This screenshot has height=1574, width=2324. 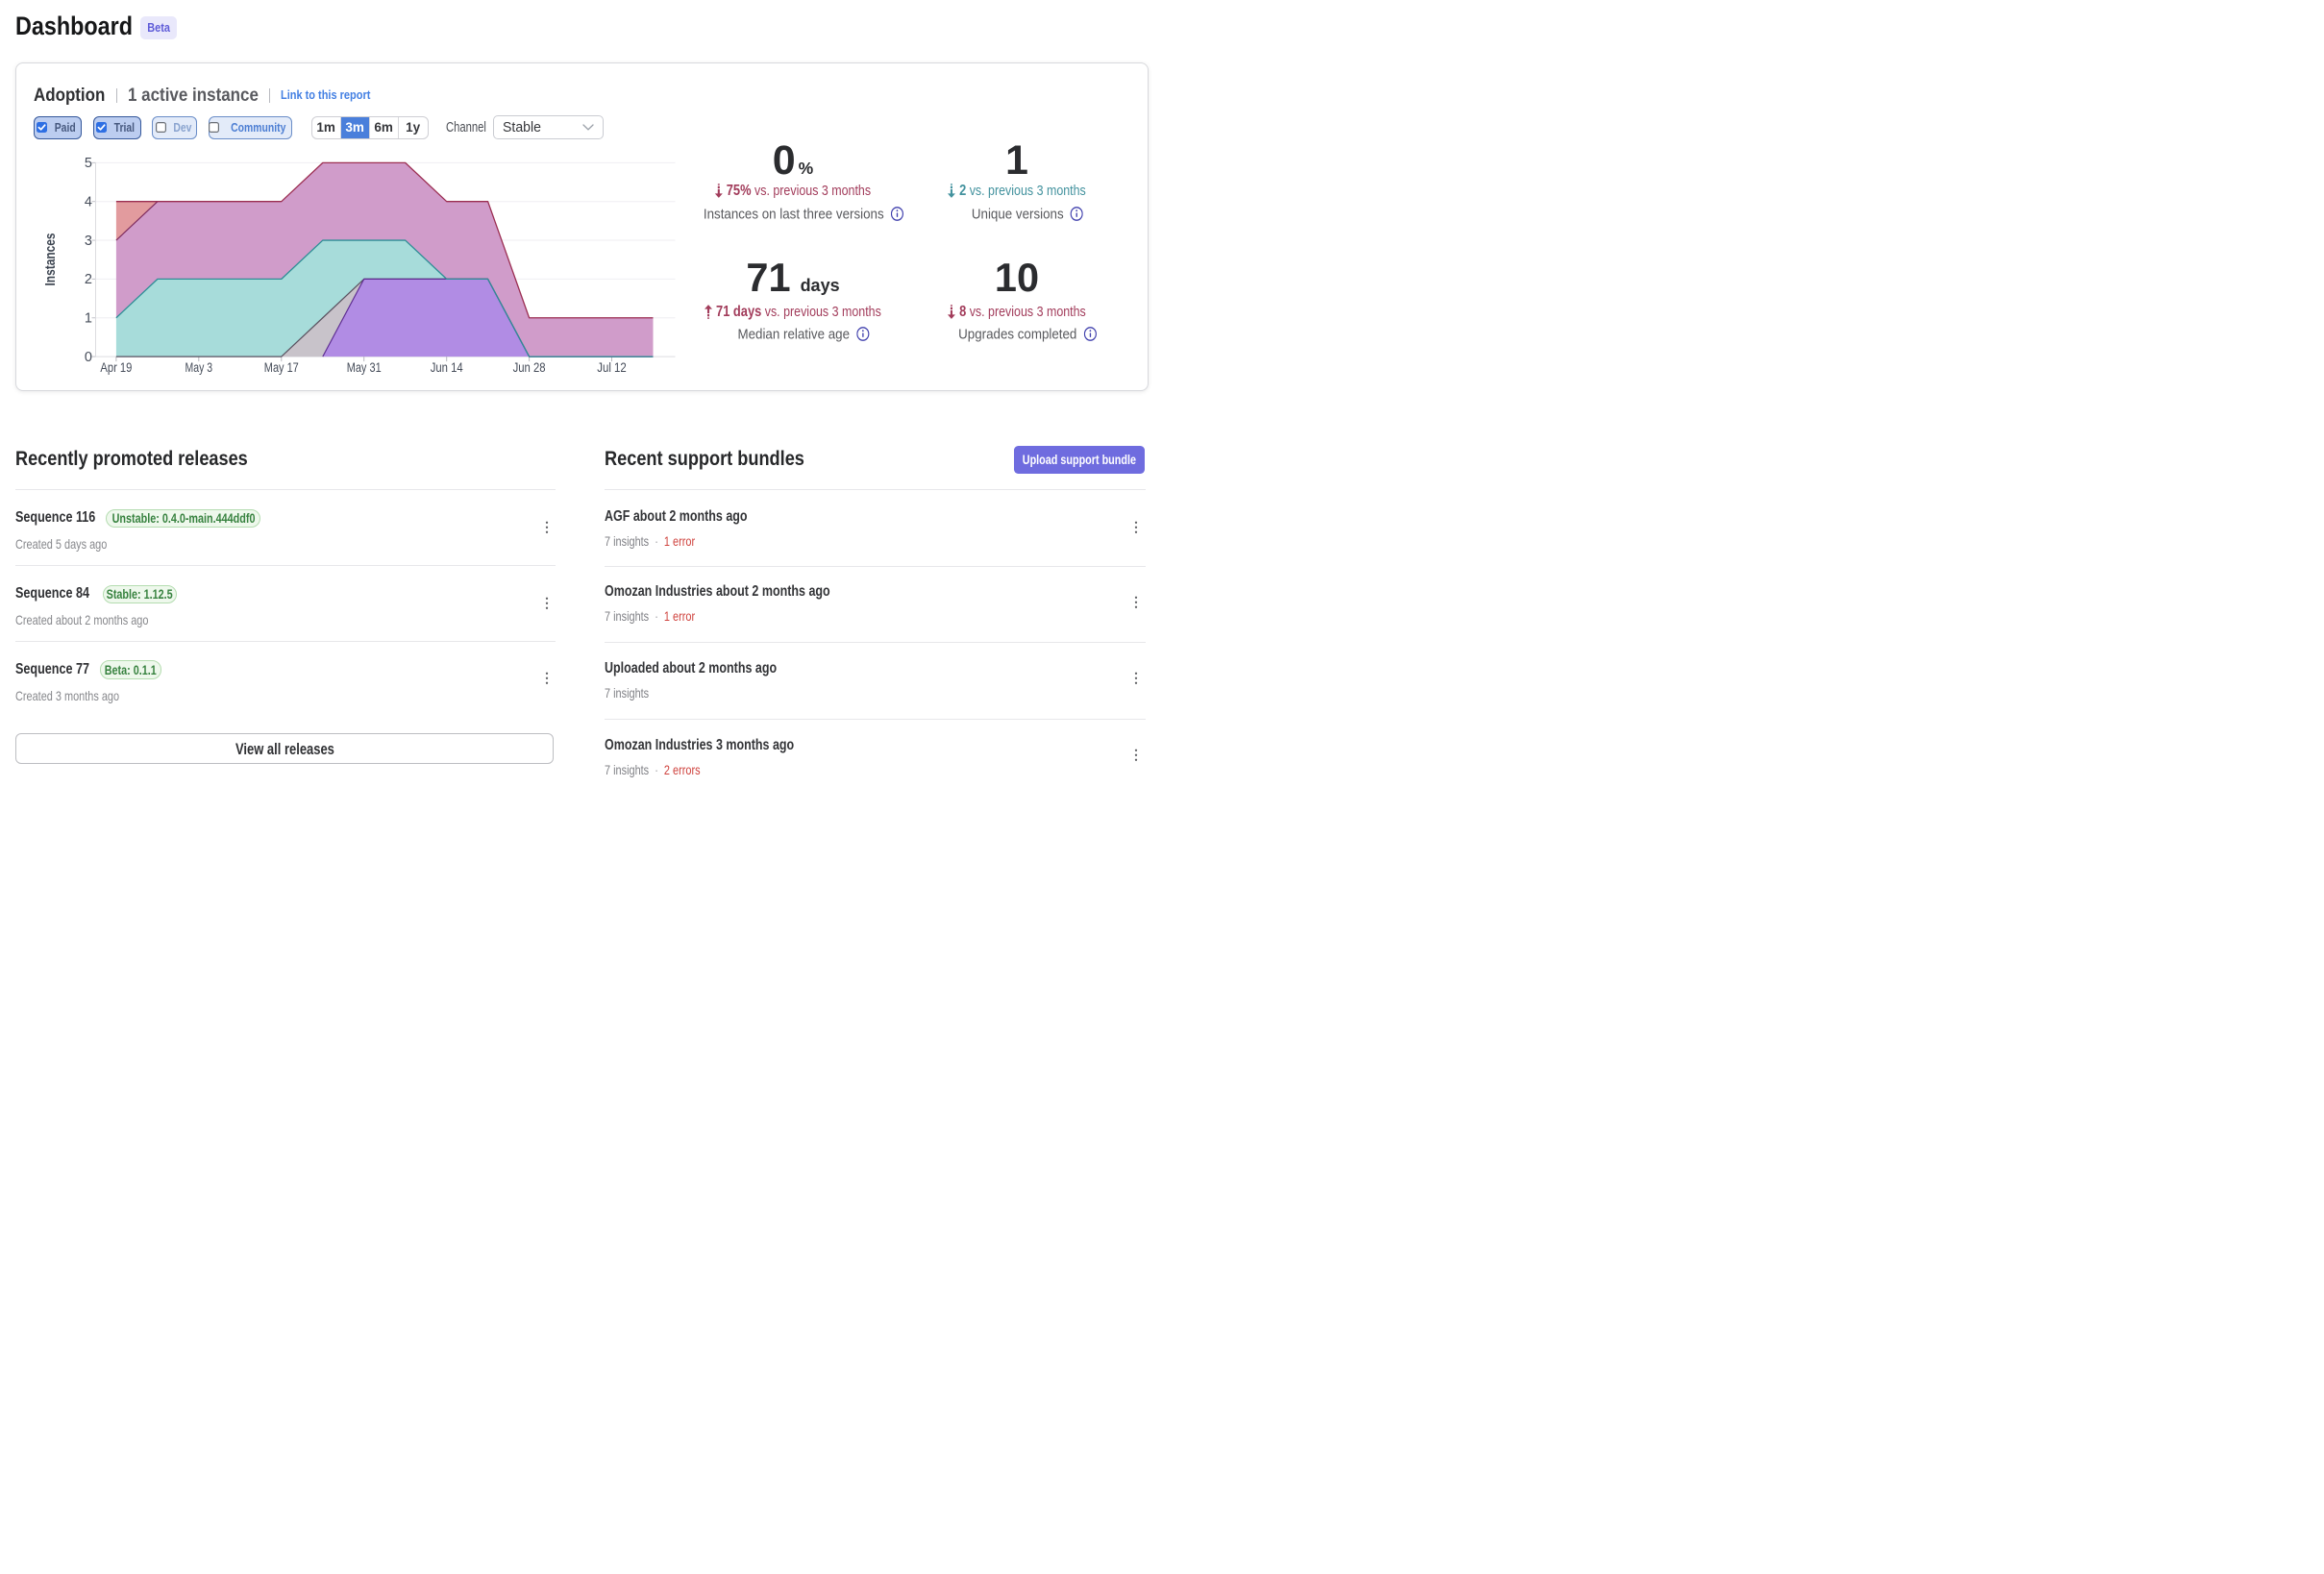 What do you see at coordinates (87, 318) in the screenshot?
I see `svg-text: 1` at bounding box center [87, 318].